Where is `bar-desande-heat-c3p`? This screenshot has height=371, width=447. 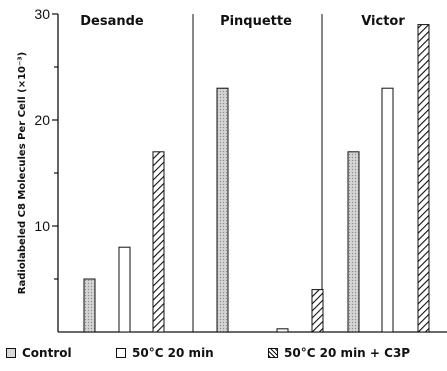 bar-desande-heat-c3p is located at coordinates (158, 242).